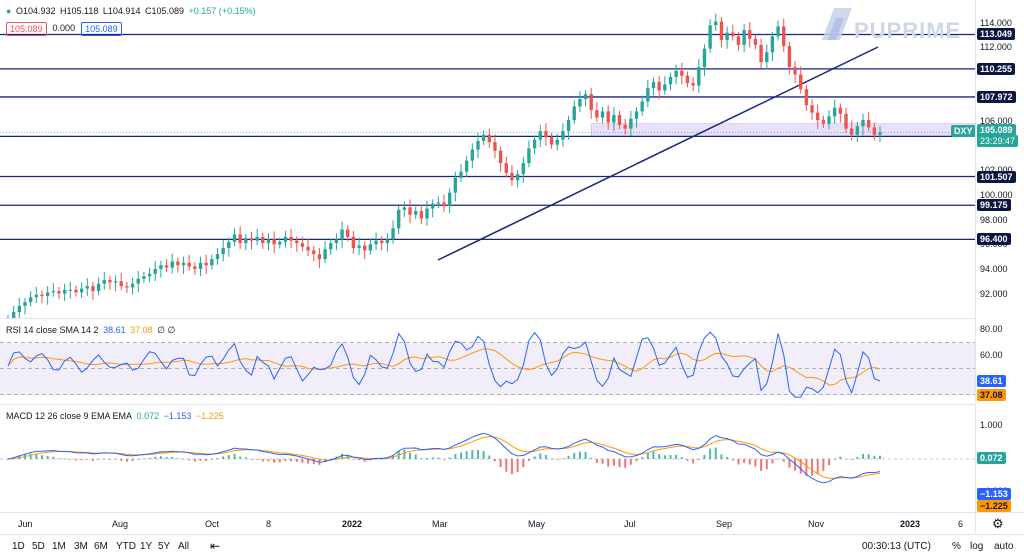  Describe the element at coordinates (487, 361) in the screenshot. I see `rsi-pane: RSI 14 close SMA 14 2 38.61 37.08 ∅ ∅` at that location.